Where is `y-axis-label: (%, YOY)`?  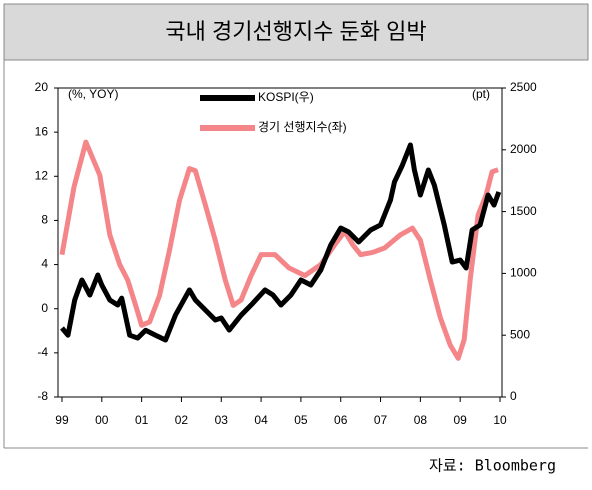
y-axis-label: (%, YOY) is located at coordinates (93, 94).